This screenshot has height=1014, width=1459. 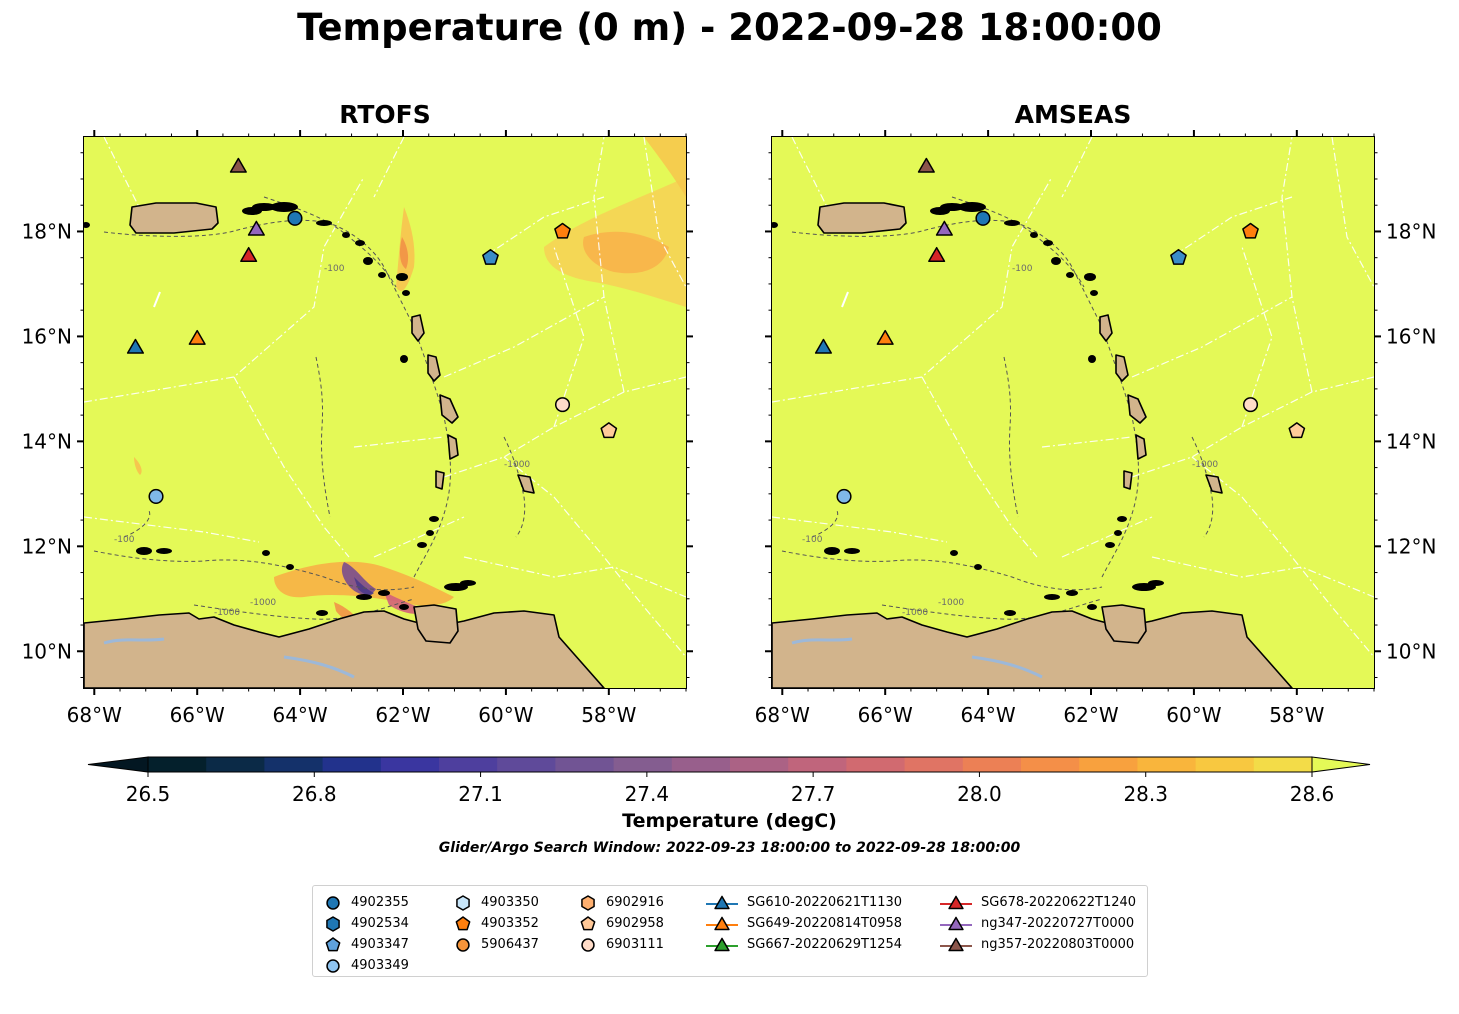 What do you see at coordinates (1073, 114) in the screenshot?
I see `panel-title-amseas: AMSEAS` at bounding box center [1073, 114].